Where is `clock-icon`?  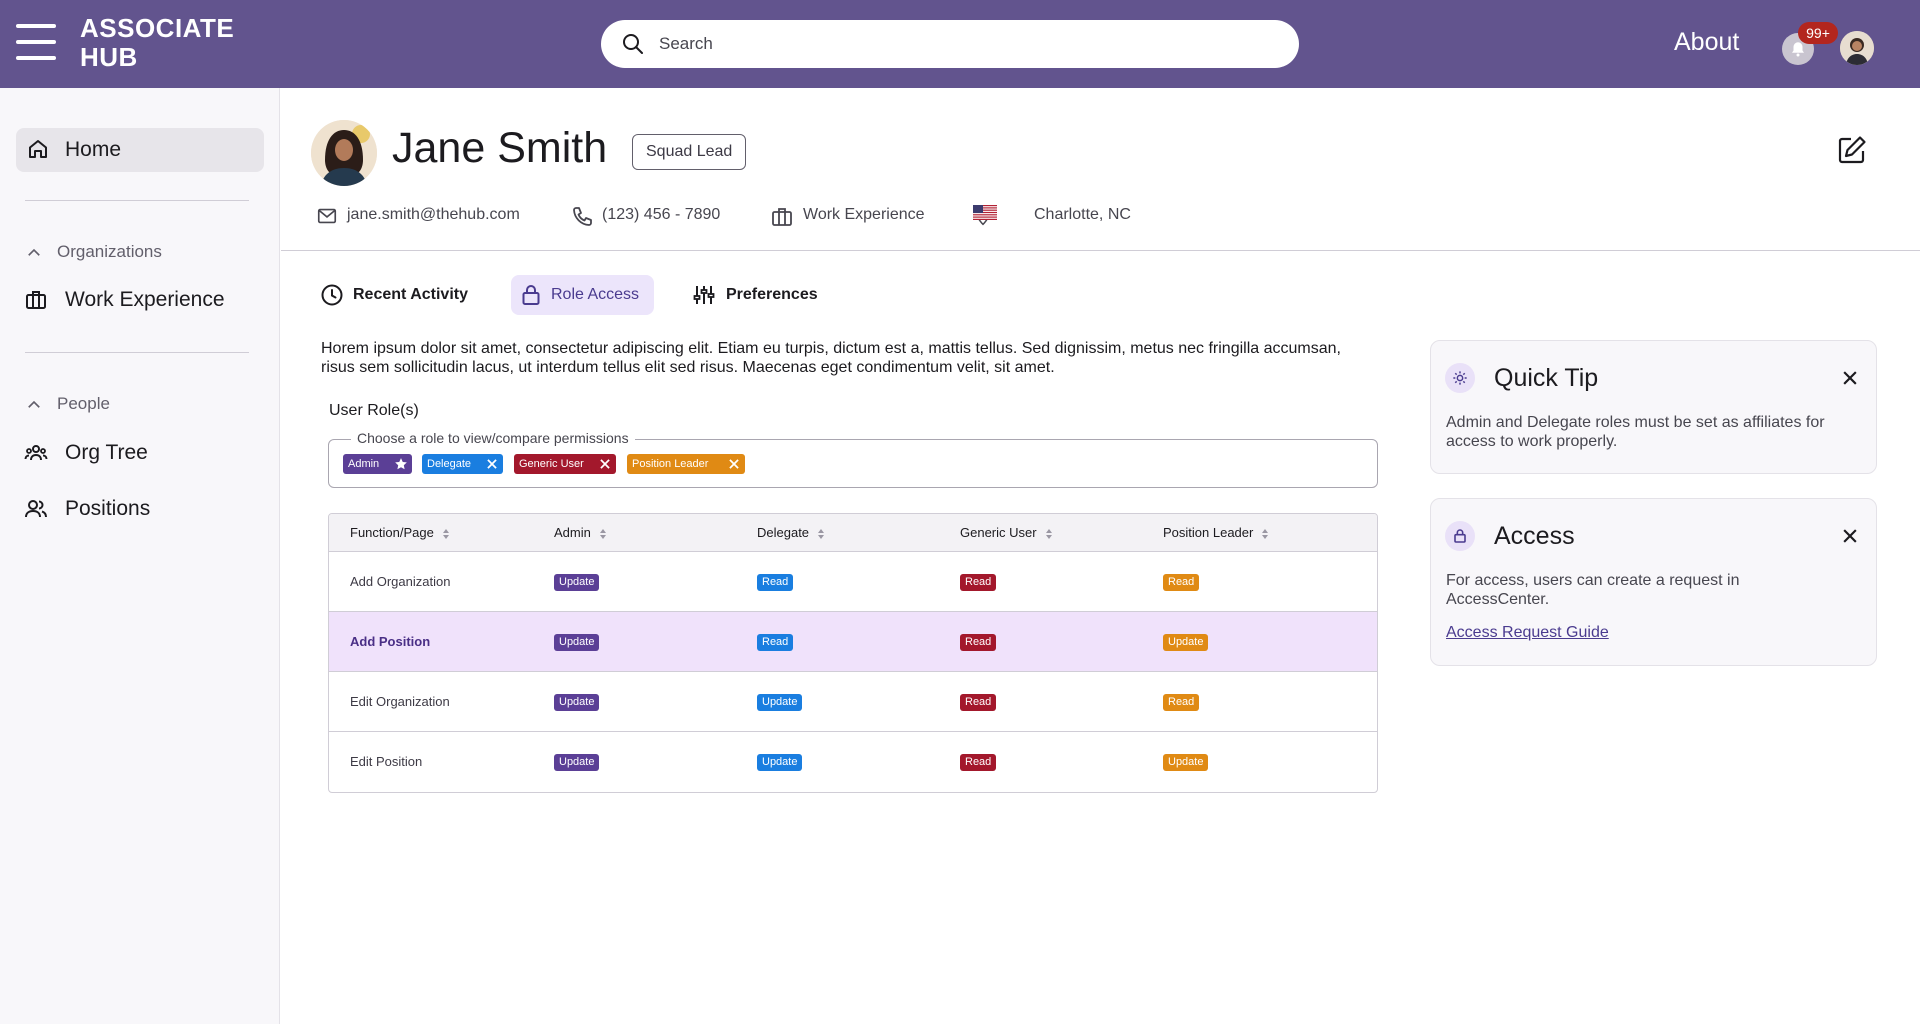 clock-icon is located at coordinates (332, 295).